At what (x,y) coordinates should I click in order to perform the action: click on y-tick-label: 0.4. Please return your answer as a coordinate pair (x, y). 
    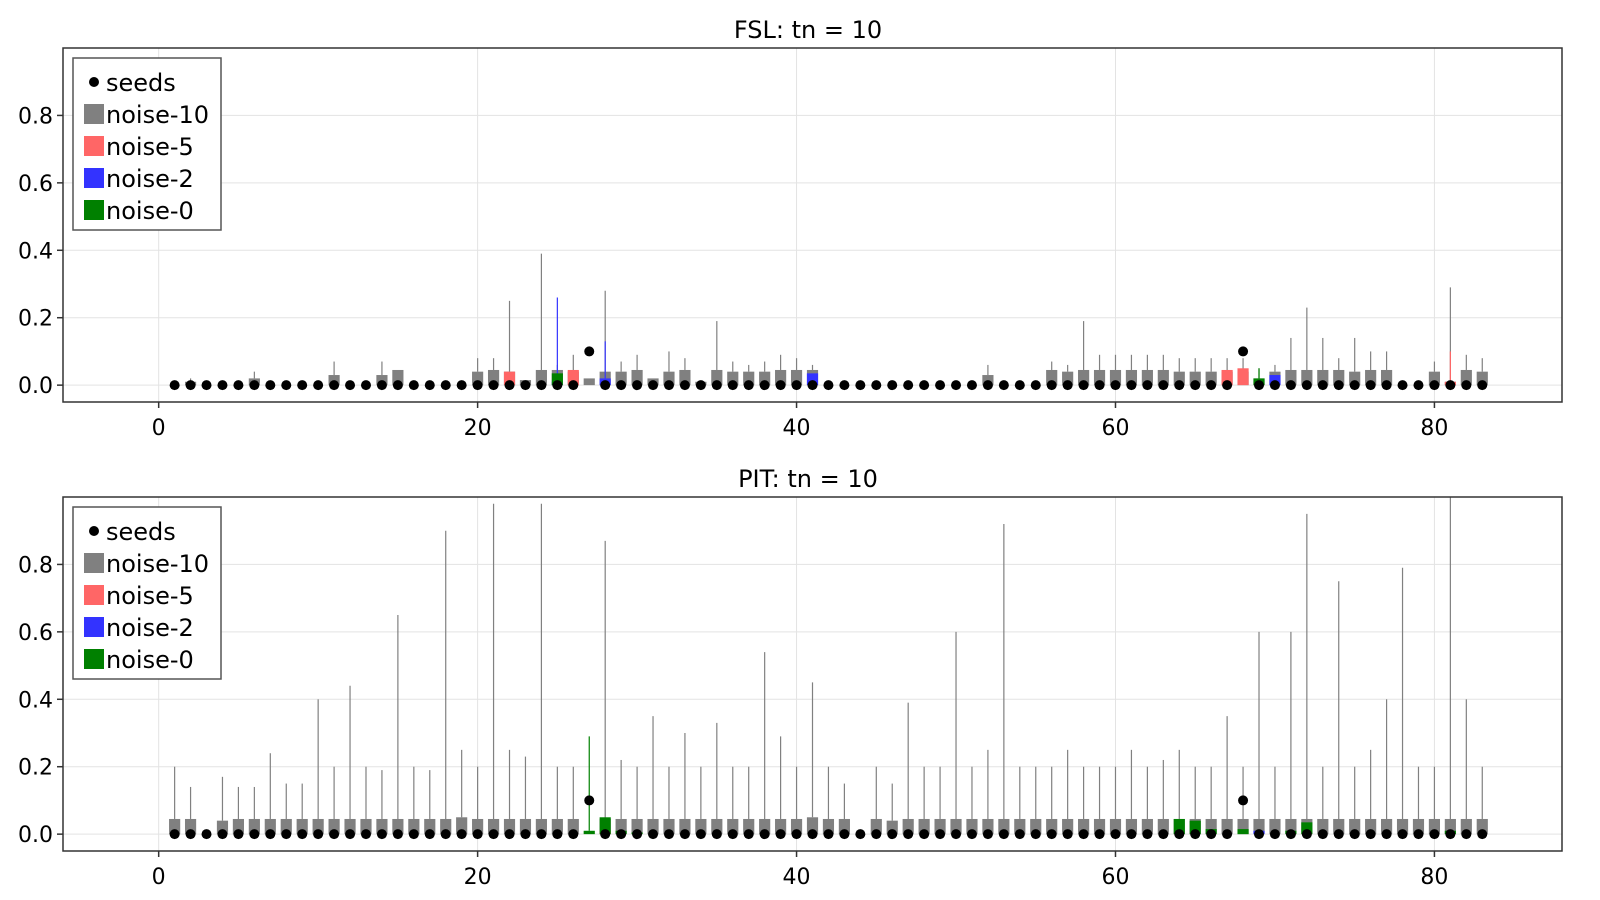
    Looking at the image, I should click on (35, 251).